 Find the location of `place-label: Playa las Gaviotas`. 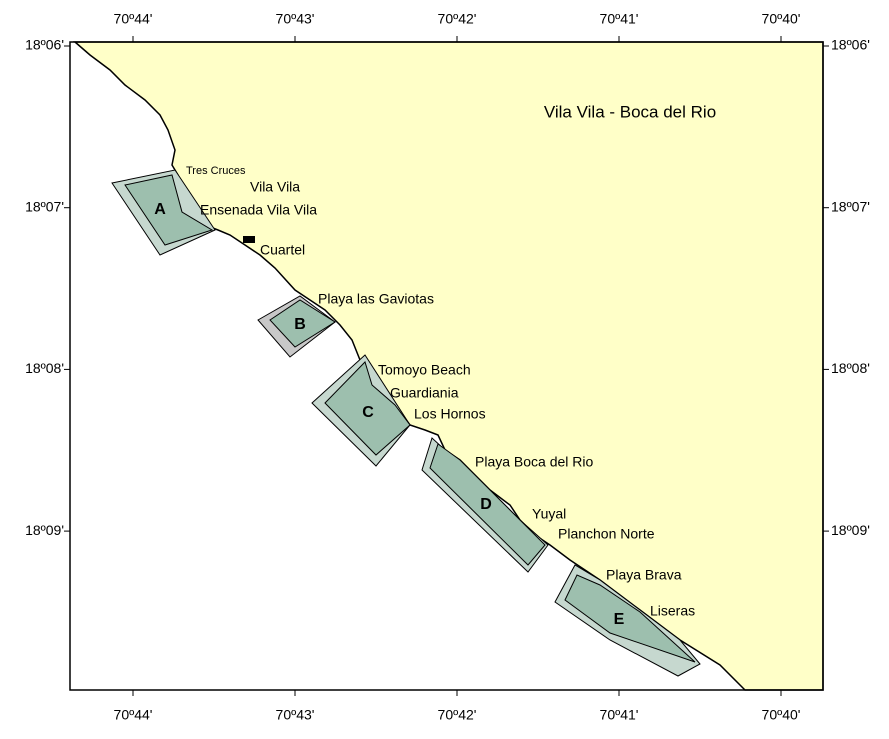

place-label: Playa las Gaviotas is located at coordinates (376, 299).